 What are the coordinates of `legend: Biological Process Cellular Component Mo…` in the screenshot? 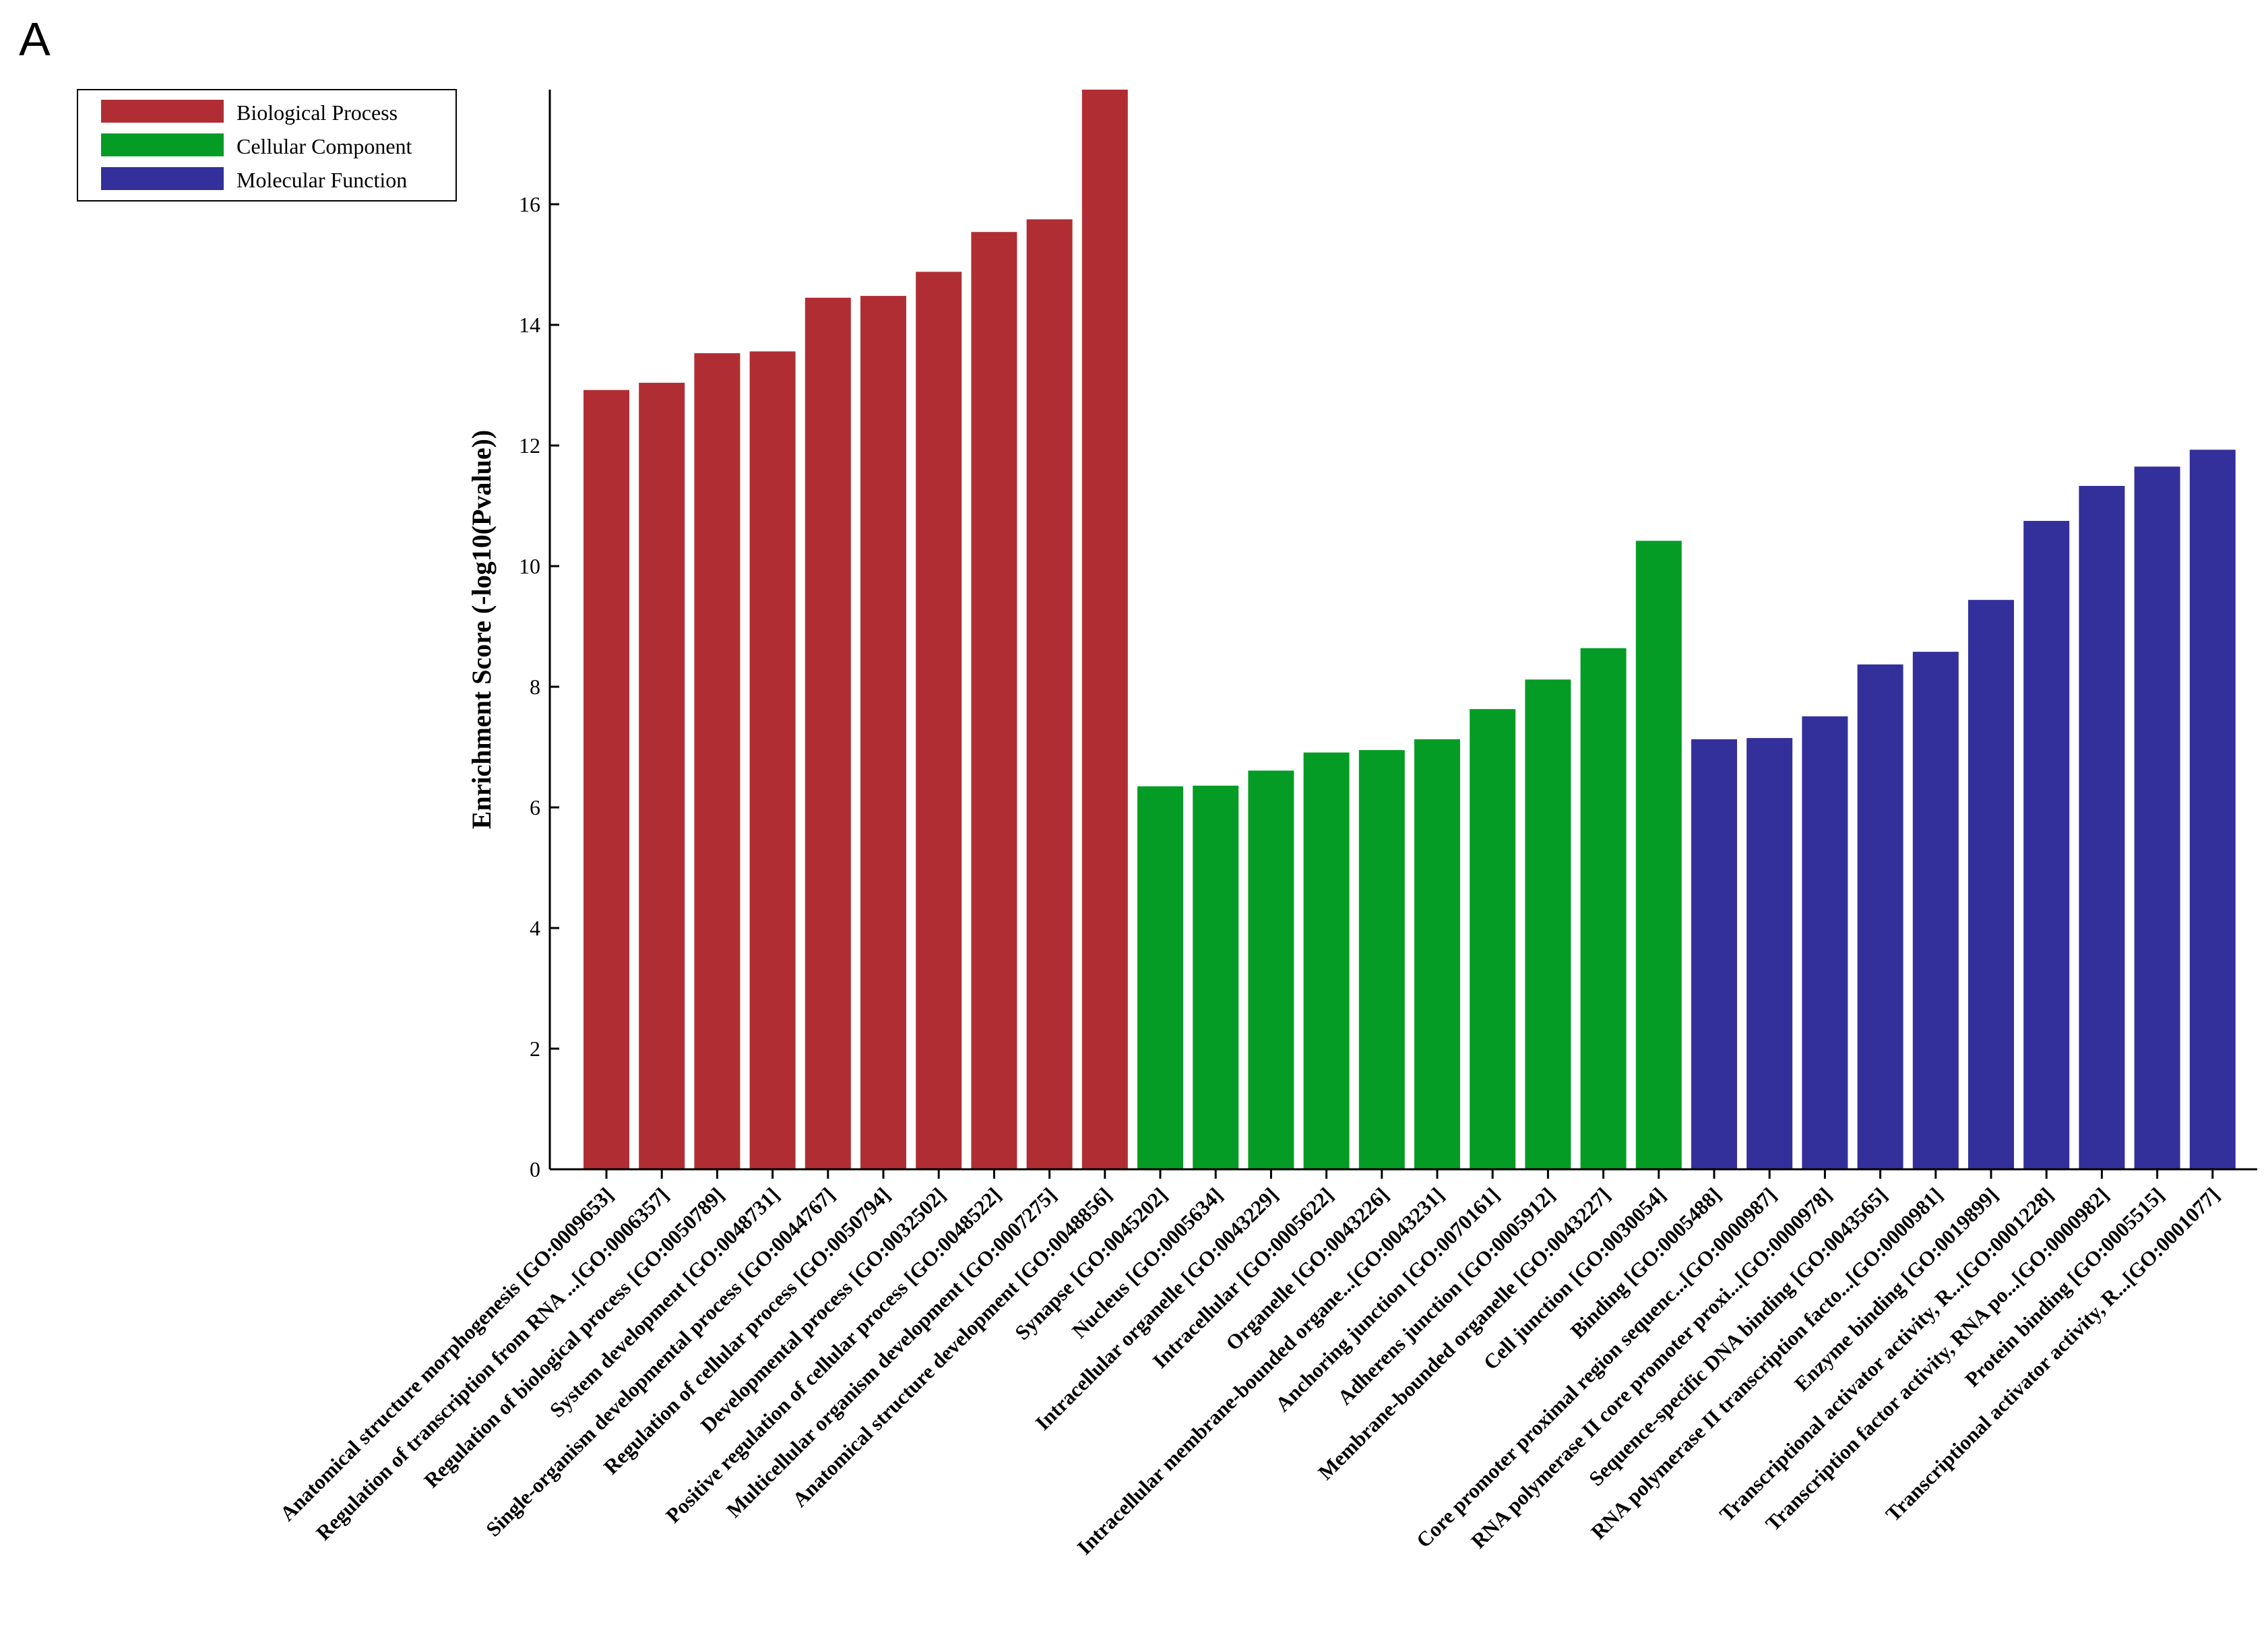 It's located at (267, 145).